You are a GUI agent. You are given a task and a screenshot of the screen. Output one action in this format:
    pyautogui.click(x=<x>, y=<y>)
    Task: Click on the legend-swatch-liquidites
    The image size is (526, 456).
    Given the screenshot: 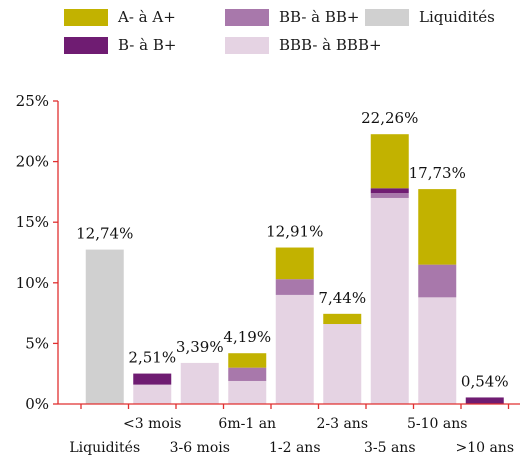 What is the action you would take?
    pyautogui.click(x=387, y=17)
    